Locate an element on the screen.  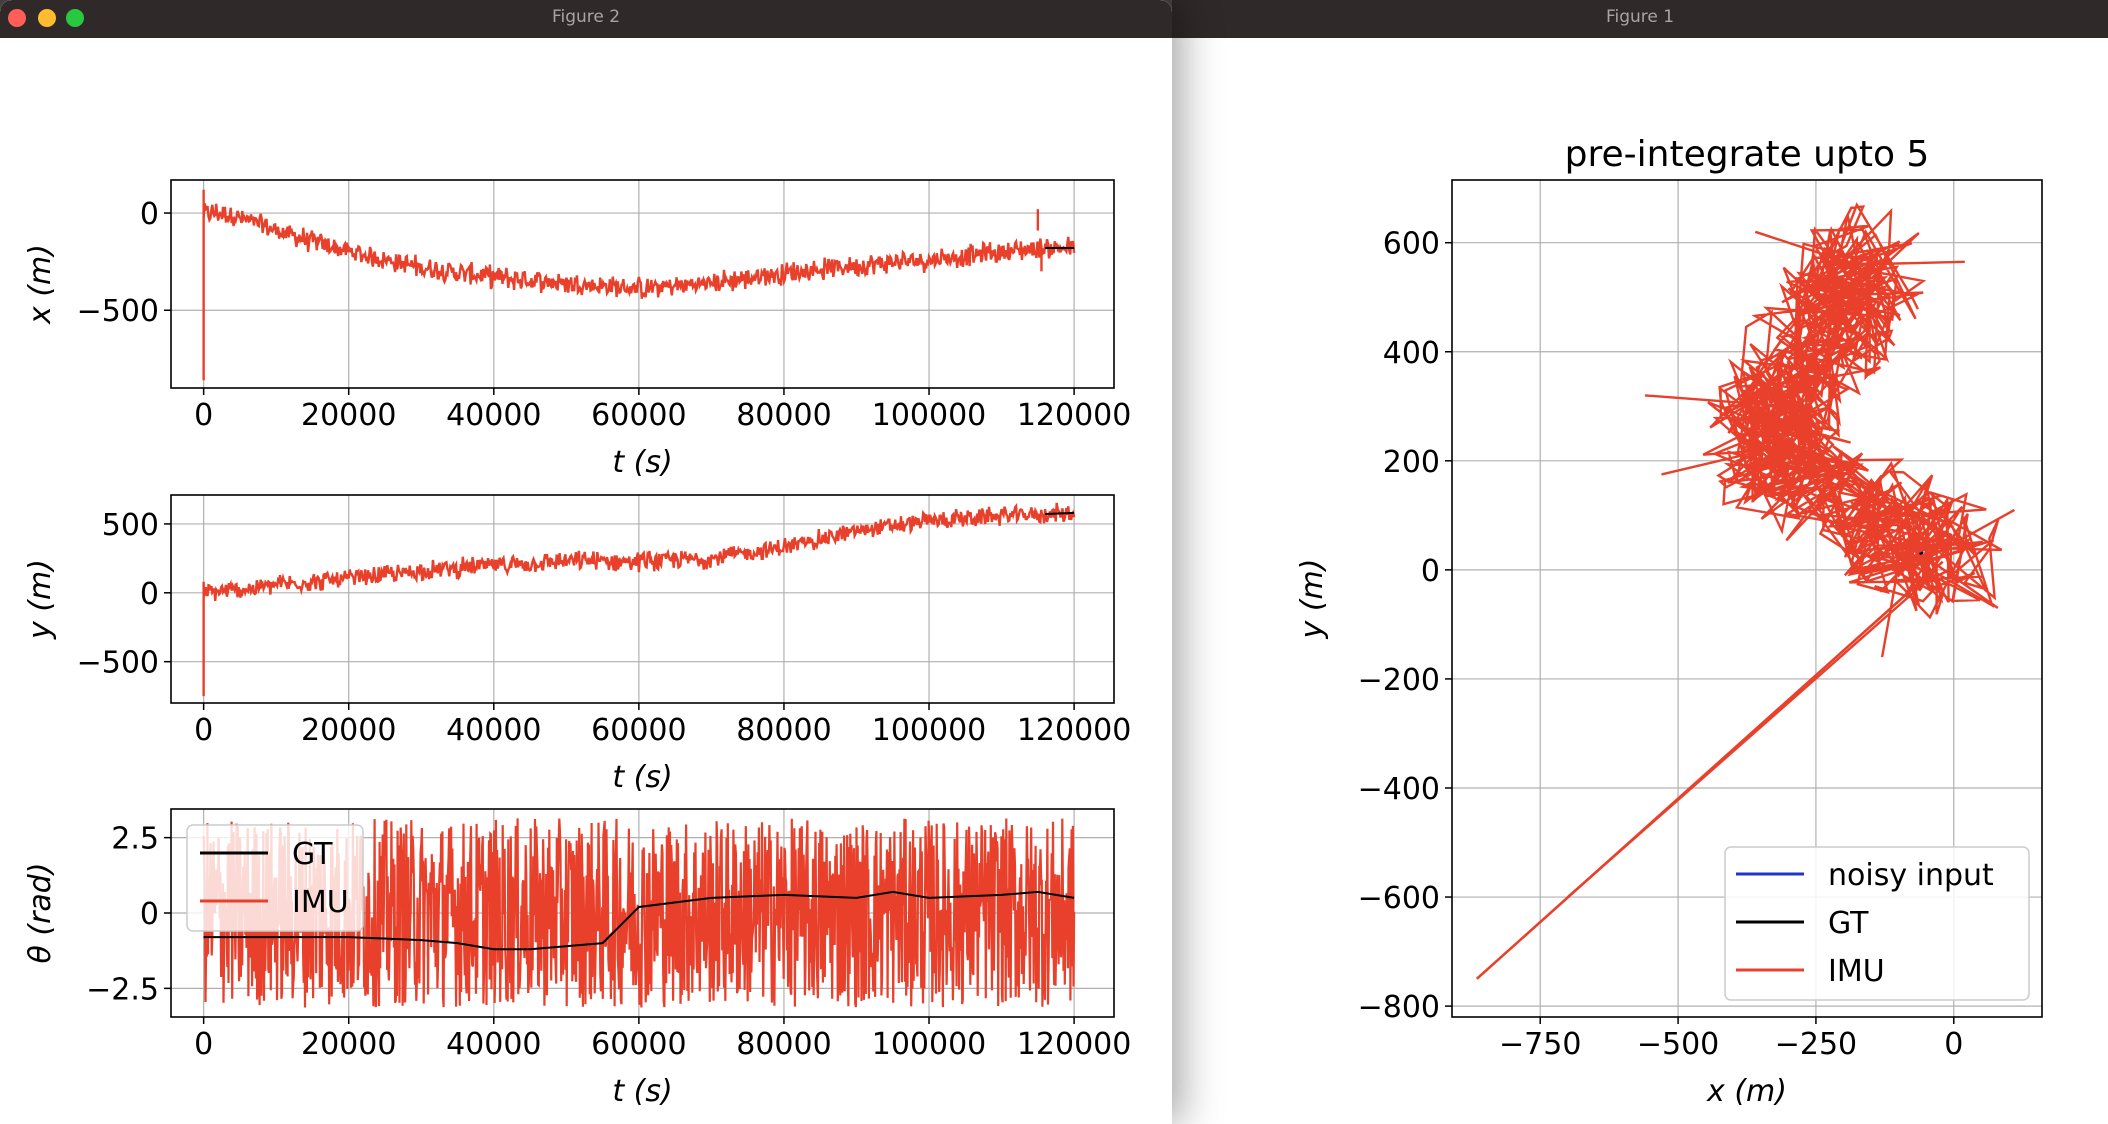
y-tick-label-2-1: 0 is located at coordinates (149, 914).